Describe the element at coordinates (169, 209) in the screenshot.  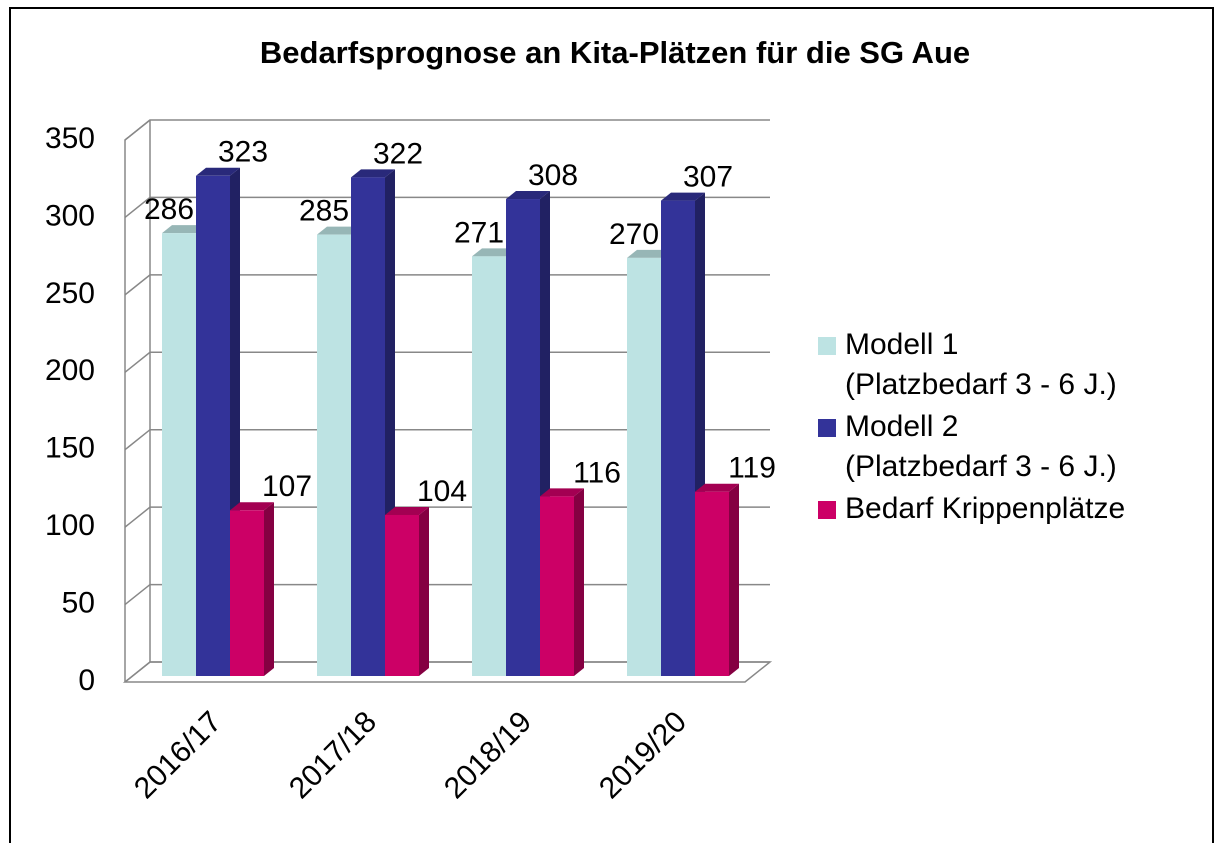
I see `value-label: 286` at that location.